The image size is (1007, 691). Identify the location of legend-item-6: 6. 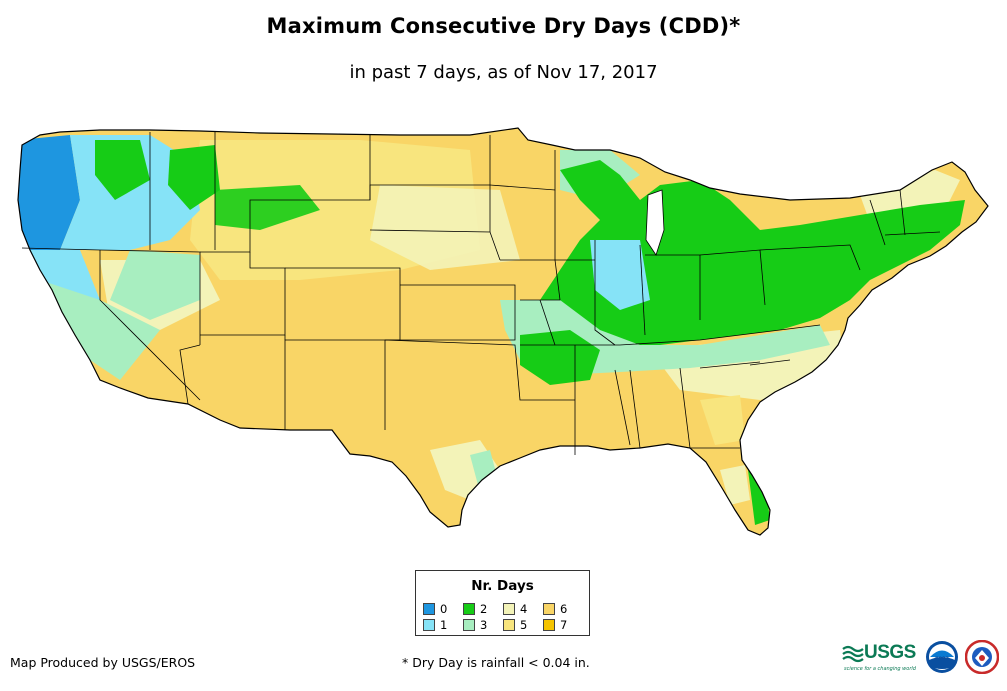
(560, 609).